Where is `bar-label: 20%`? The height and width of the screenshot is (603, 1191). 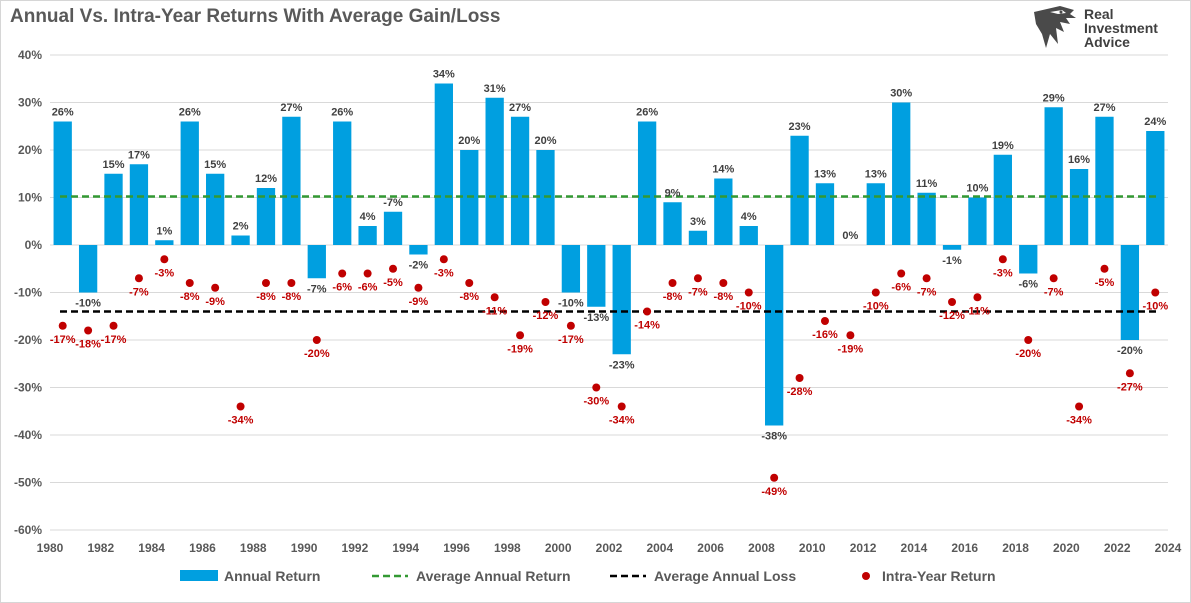 bar-label: 20% is located at coordinates (469, 141).